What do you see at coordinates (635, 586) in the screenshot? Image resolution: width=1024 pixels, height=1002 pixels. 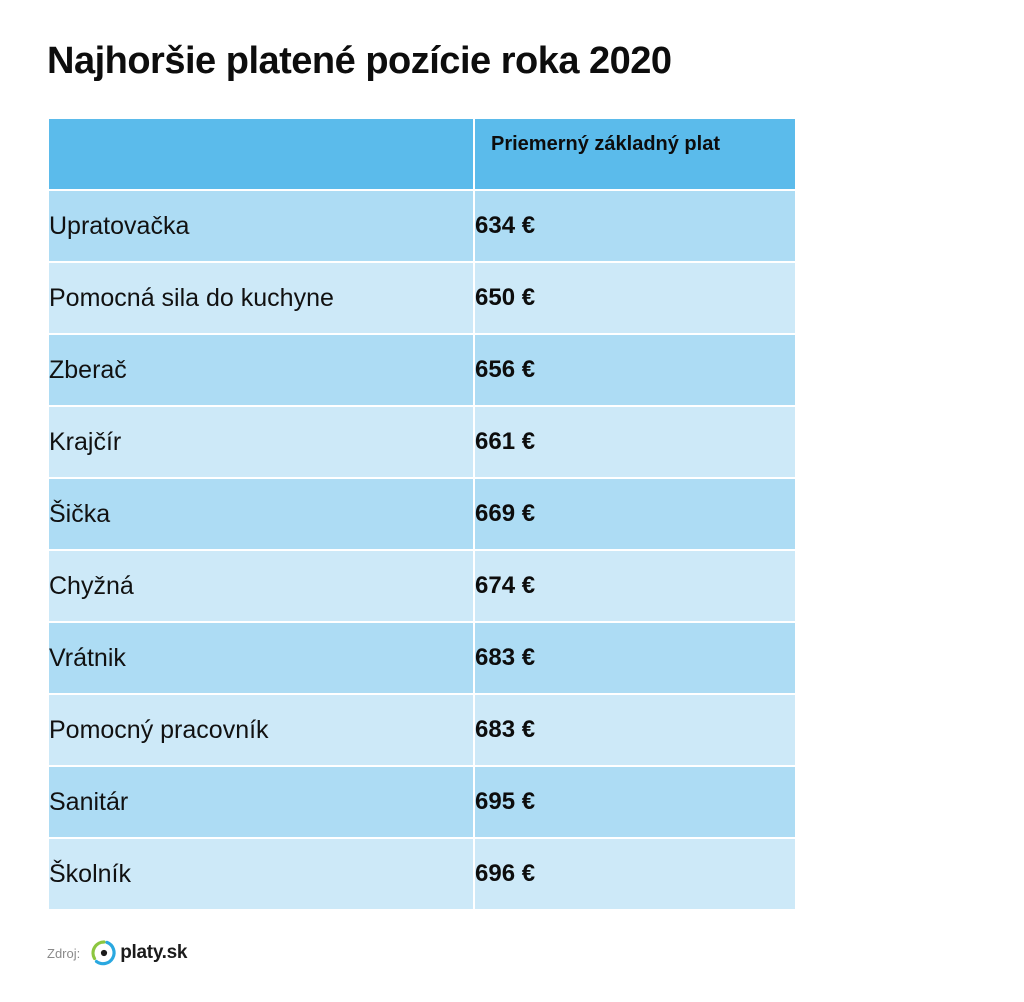 I see `salary-cell: 674 €` at bounding box center [635, 586].